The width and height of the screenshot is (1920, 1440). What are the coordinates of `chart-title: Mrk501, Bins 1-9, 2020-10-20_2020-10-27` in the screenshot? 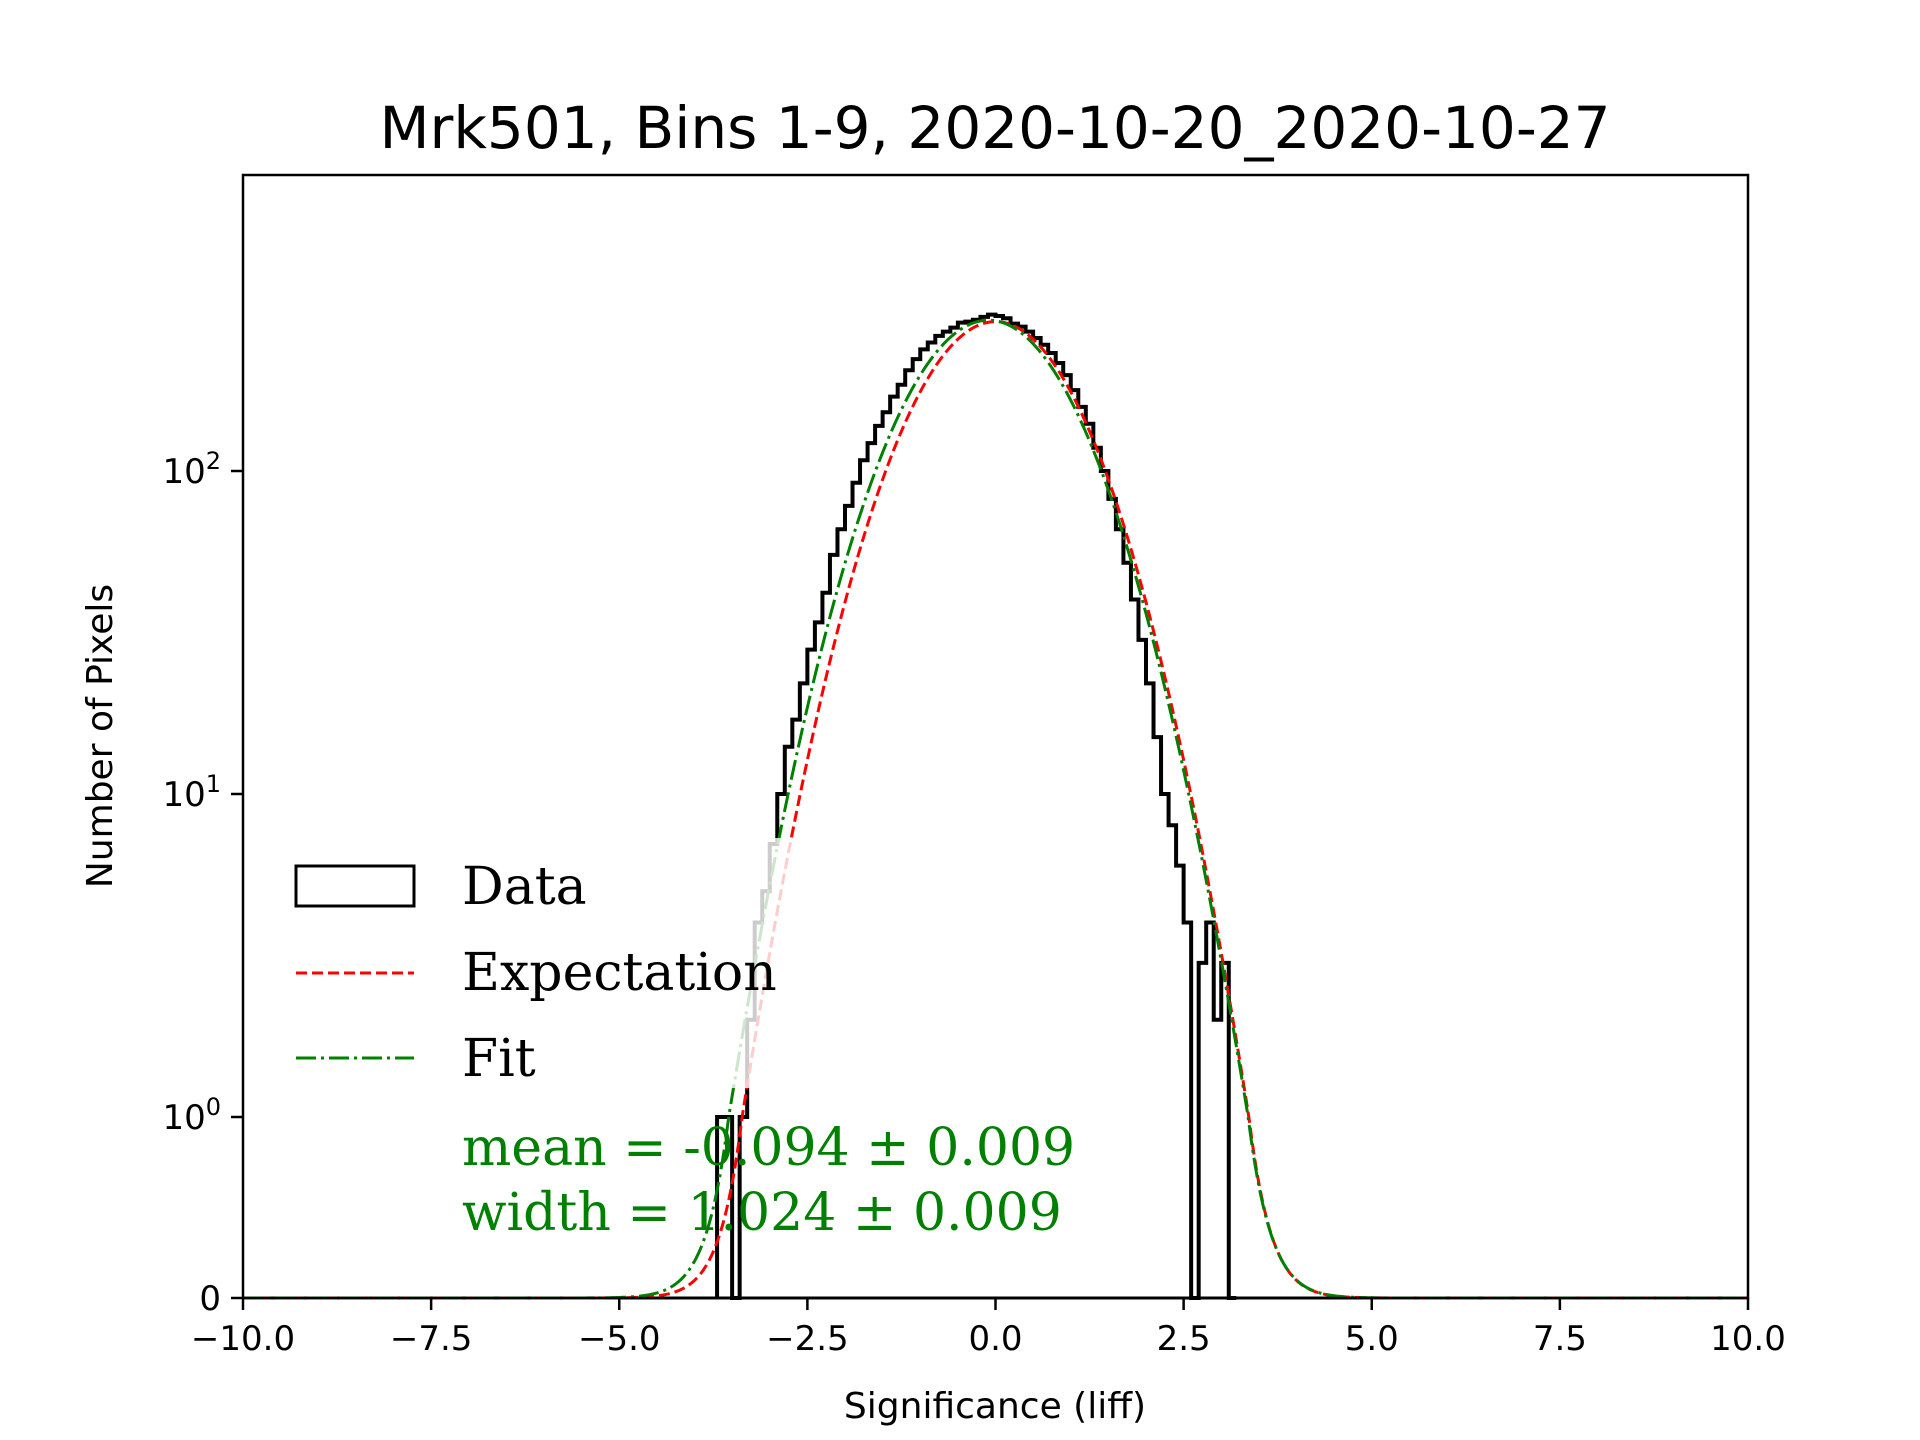 It's located at (994, 128).